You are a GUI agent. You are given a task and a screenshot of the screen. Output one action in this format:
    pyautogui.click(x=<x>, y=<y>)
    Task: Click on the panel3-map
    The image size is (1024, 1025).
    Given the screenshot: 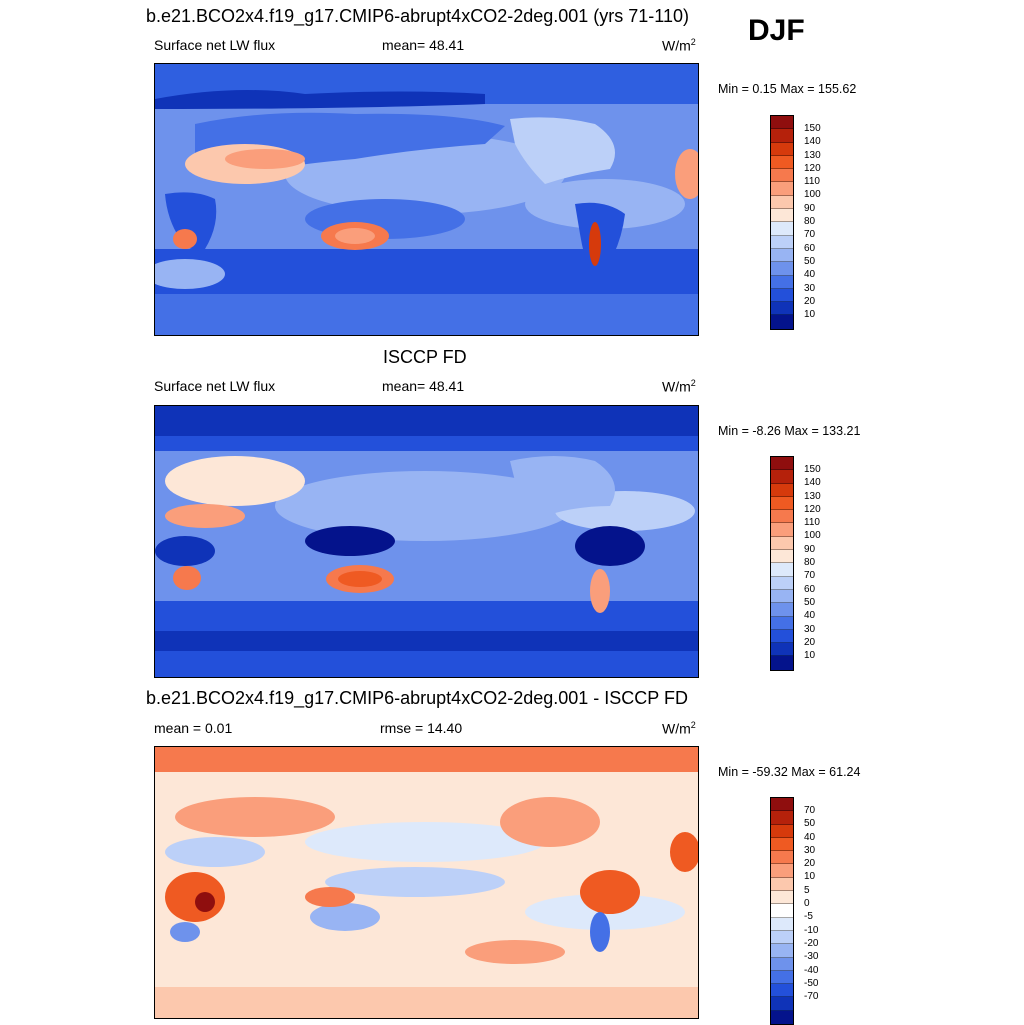 What is the action you would take?
    pyautogui.click(x=426, y=882)
    